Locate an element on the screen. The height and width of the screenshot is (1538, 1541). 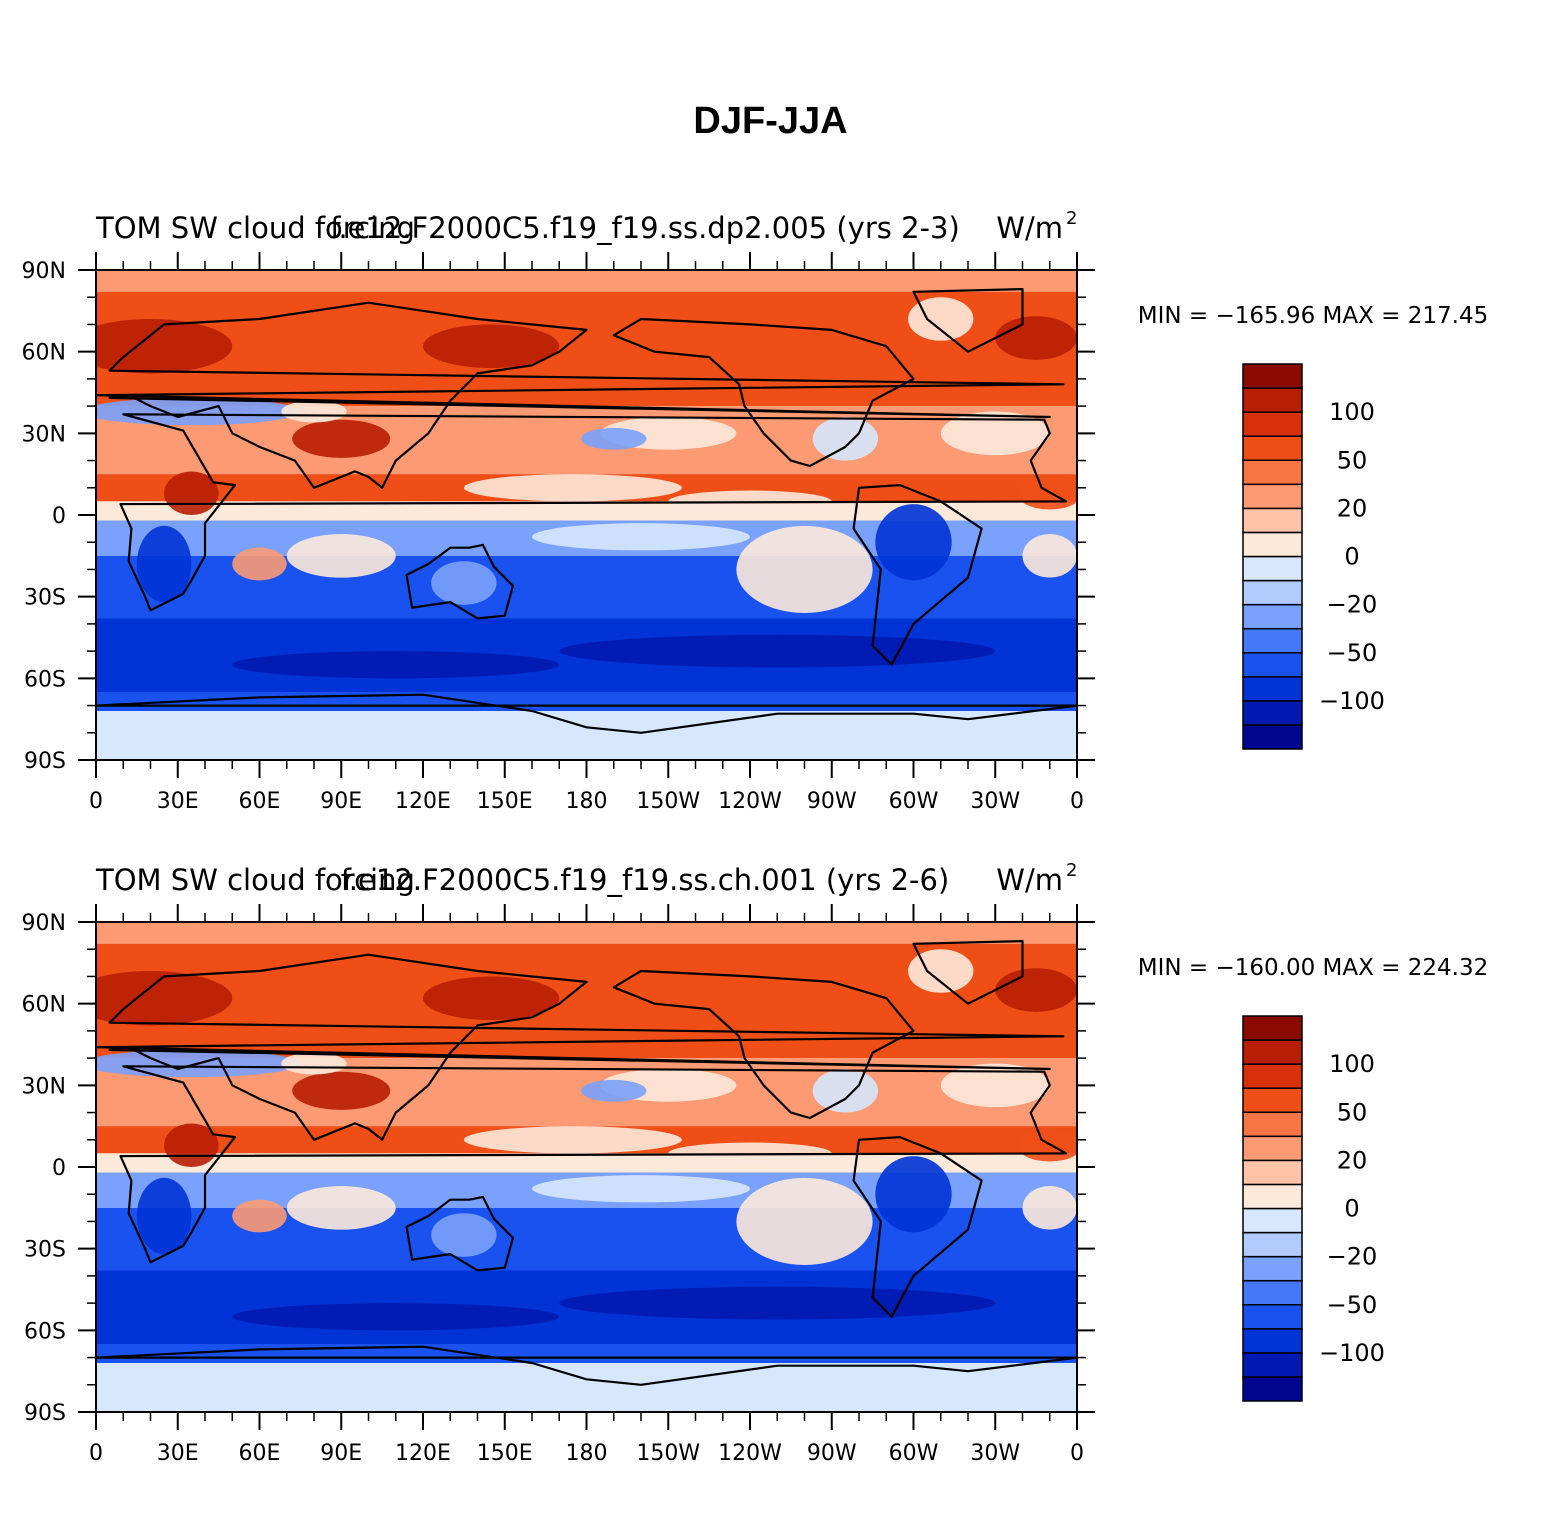
lon-tick-label: 30E is located at coordinates (178, 1453).